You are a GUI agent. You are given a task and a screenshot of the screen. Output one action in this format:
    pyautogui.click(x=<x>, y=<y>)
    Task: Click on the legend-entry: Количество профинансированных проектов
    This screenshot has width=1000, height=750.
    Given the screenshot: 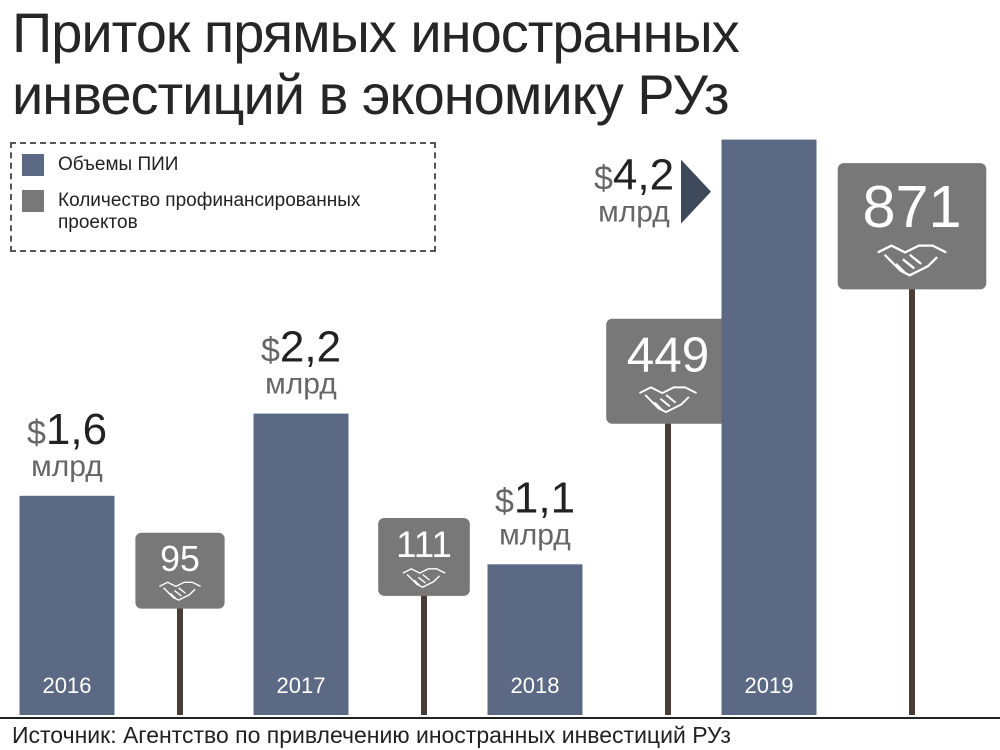 What is the action you would take?
    pyautogui.click(x=223, y=212)
    